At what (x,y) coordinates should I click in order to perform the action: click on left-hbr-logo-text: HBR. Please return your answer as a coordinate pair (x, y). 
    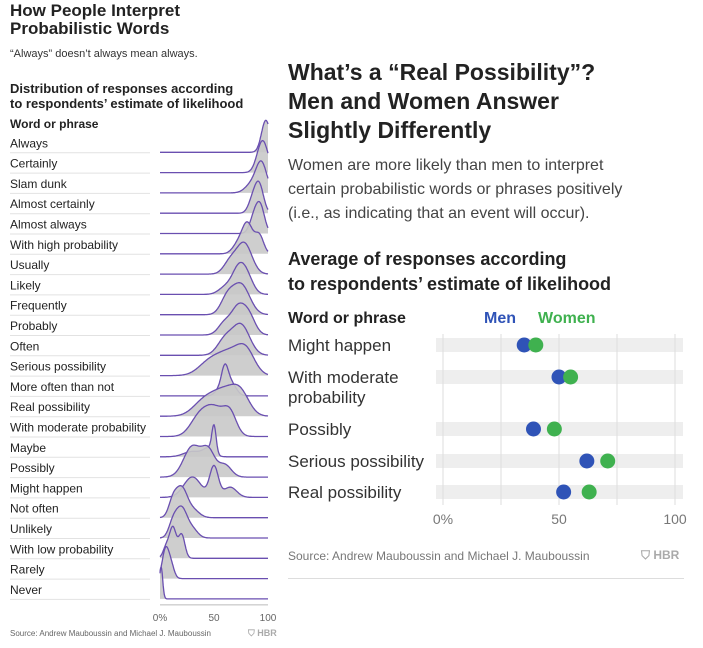
    Looking at the image, I should click on (267, 633).